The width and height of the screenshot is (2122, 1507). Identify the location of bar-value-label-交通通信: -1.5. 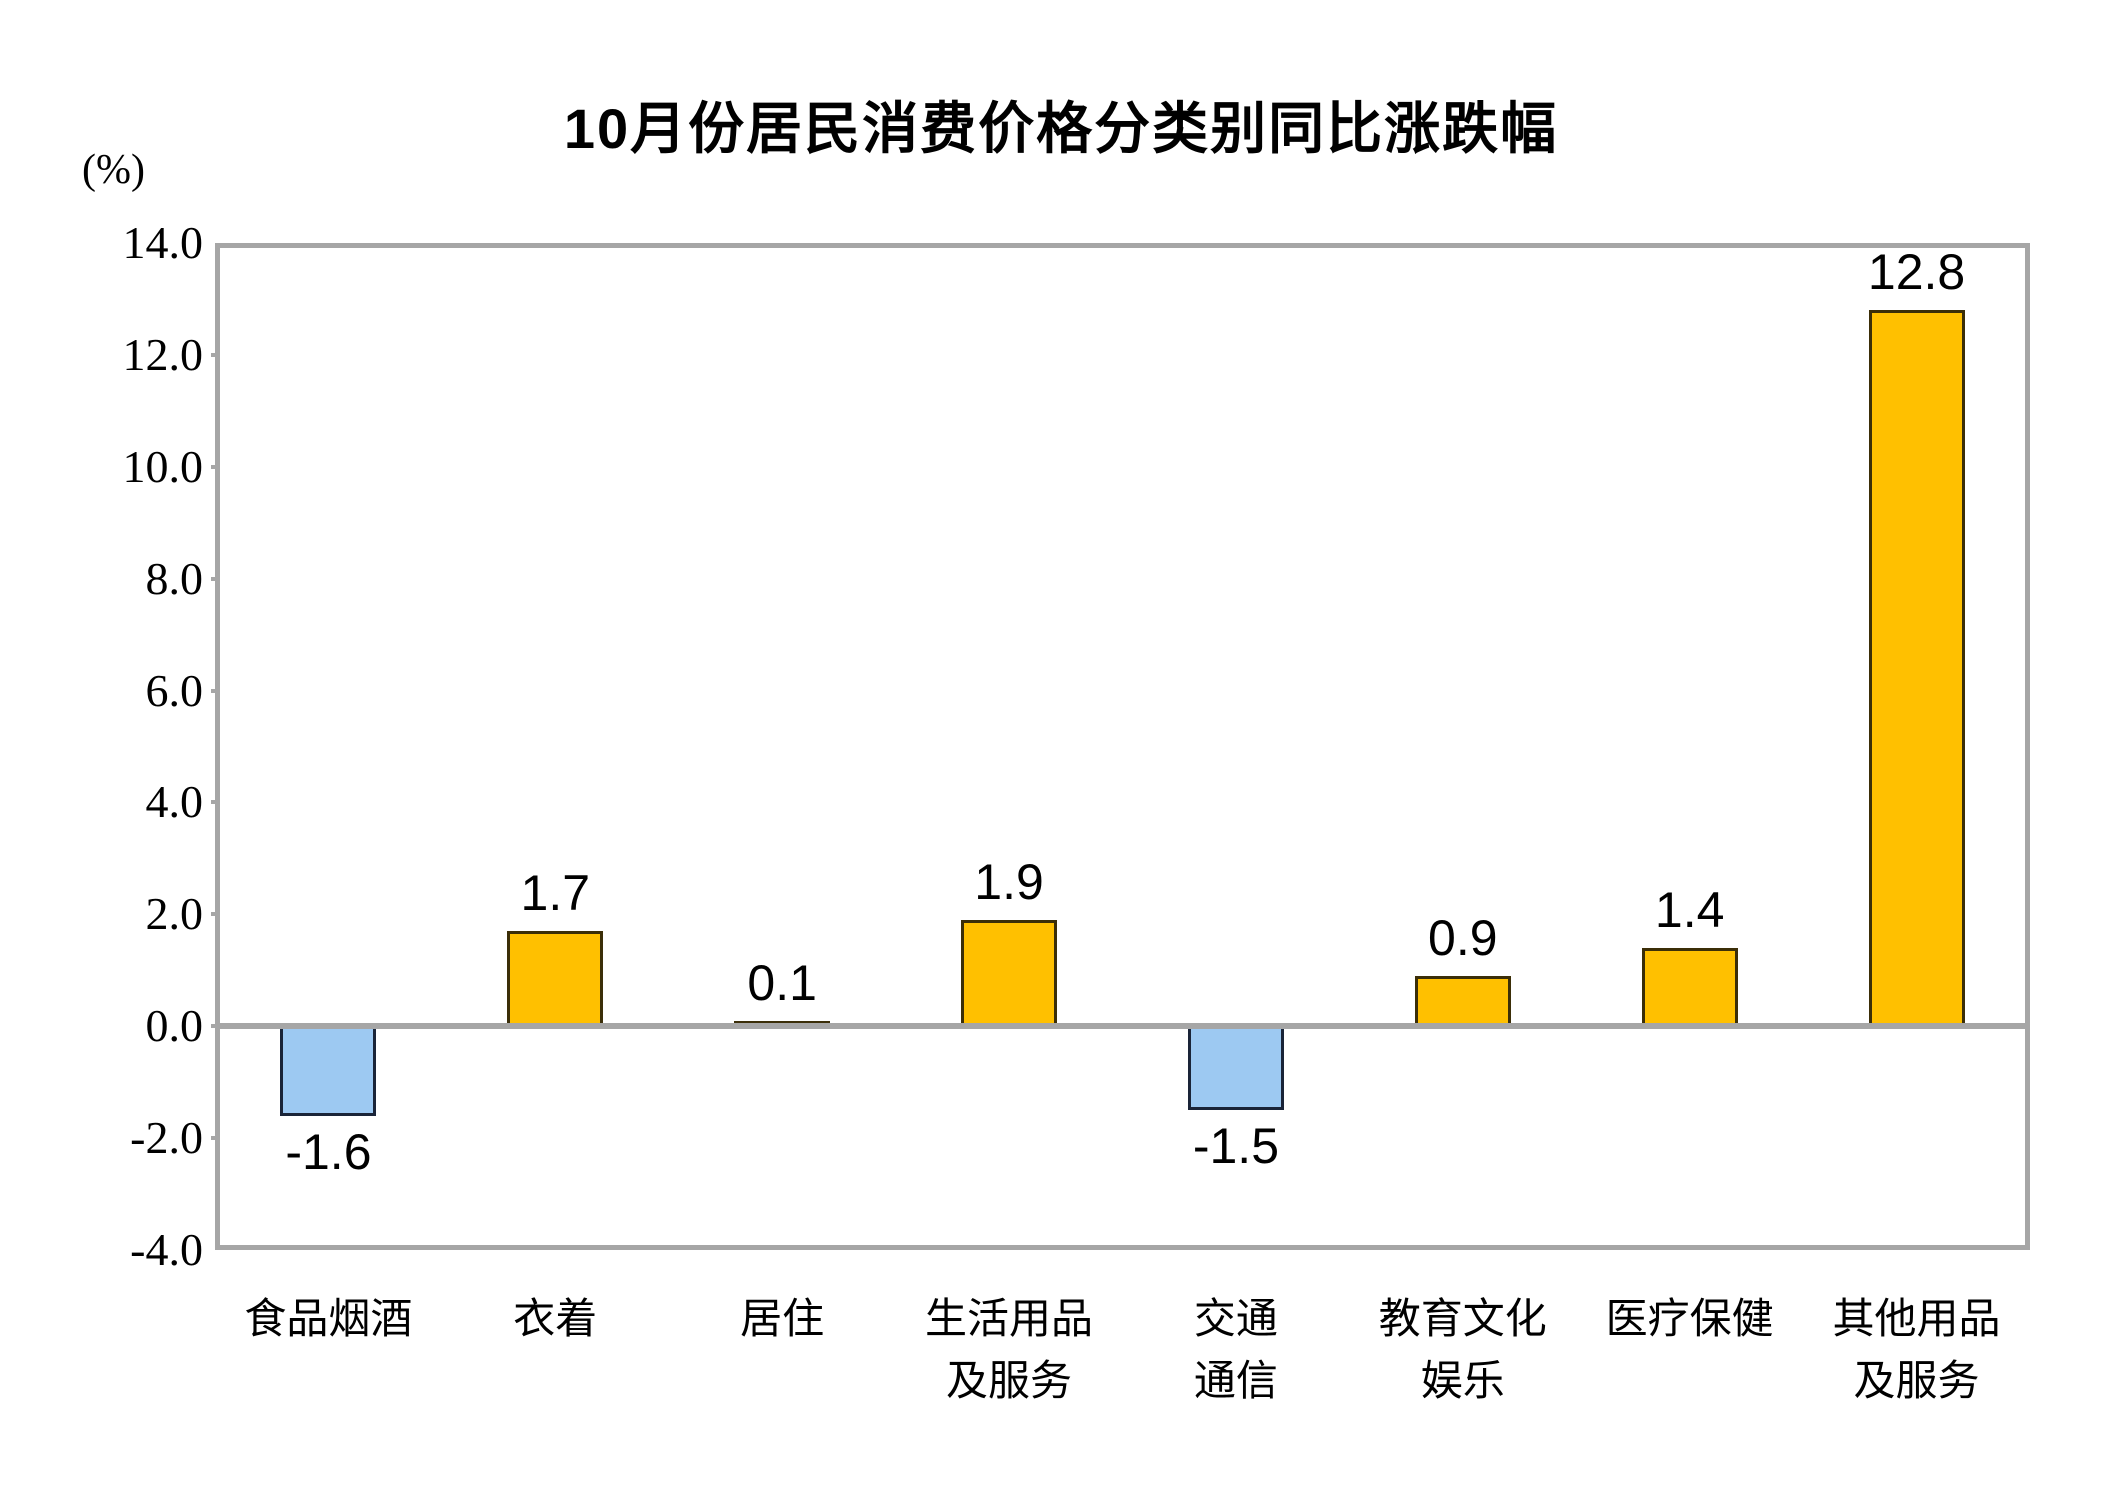
(1236, 1146).